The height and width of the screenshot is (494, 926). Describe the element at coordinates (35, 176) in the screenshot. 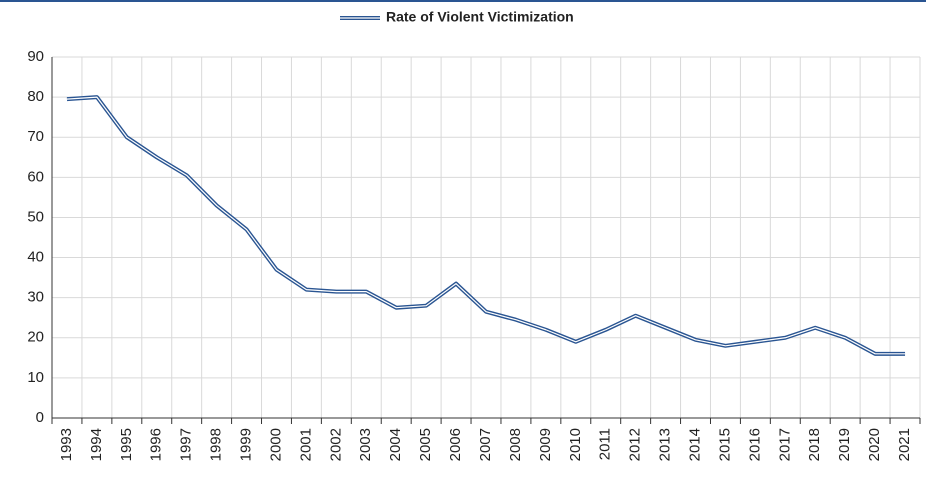

I see `y-tick-label: 60` at that location.